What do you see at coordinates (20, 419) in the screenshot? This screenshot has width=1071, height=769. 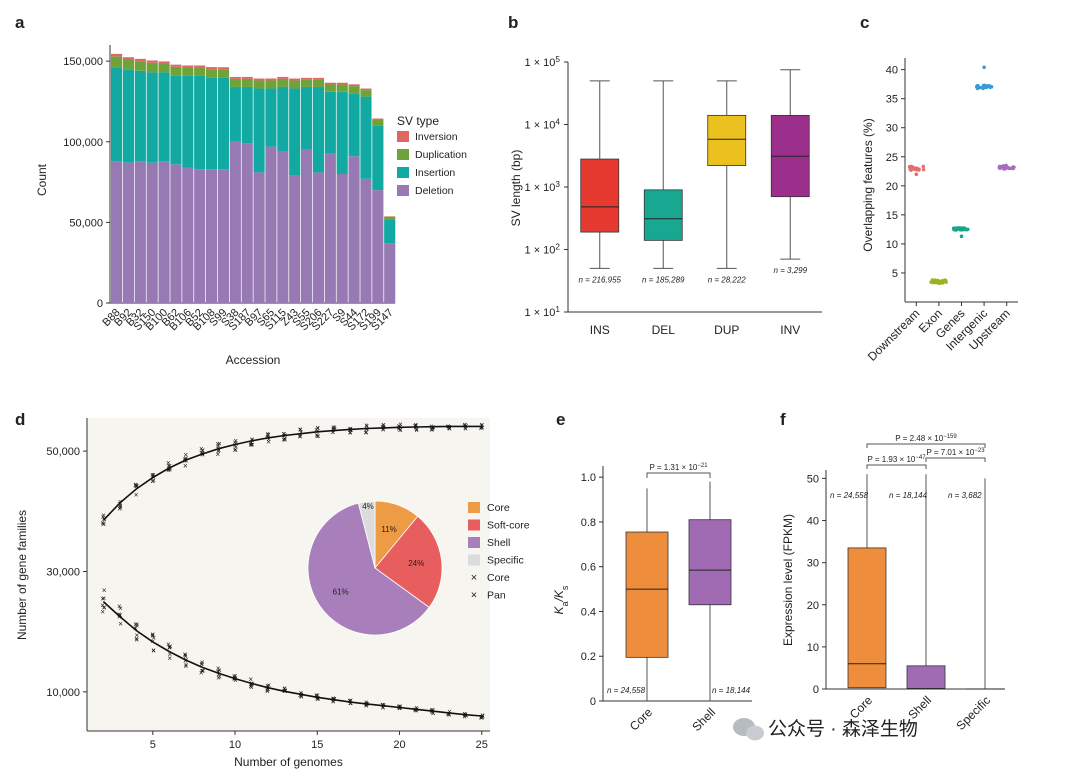 I see `panel-d-label: d` at bounding box center [20, 419].